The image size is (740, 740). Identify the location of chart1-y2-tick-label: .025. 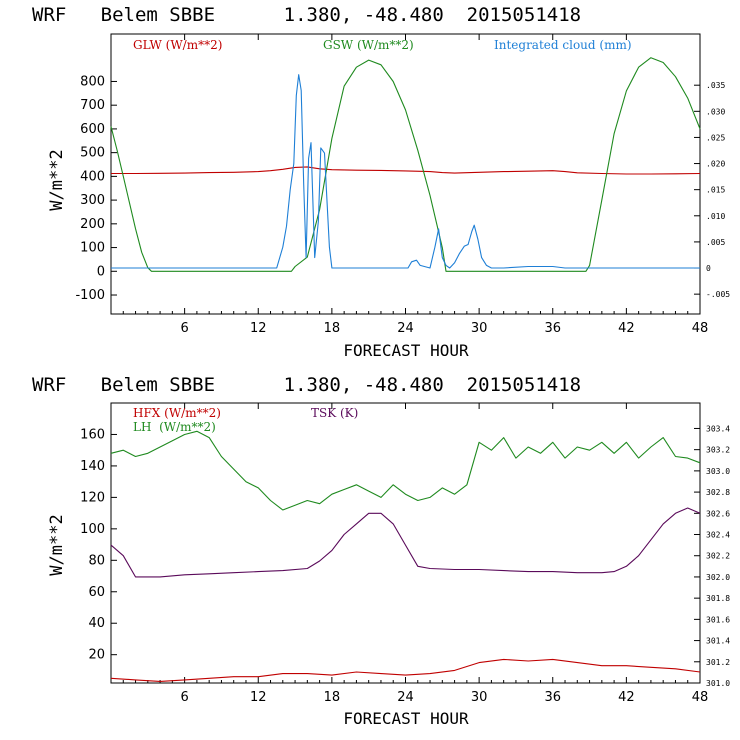
(715, 137).